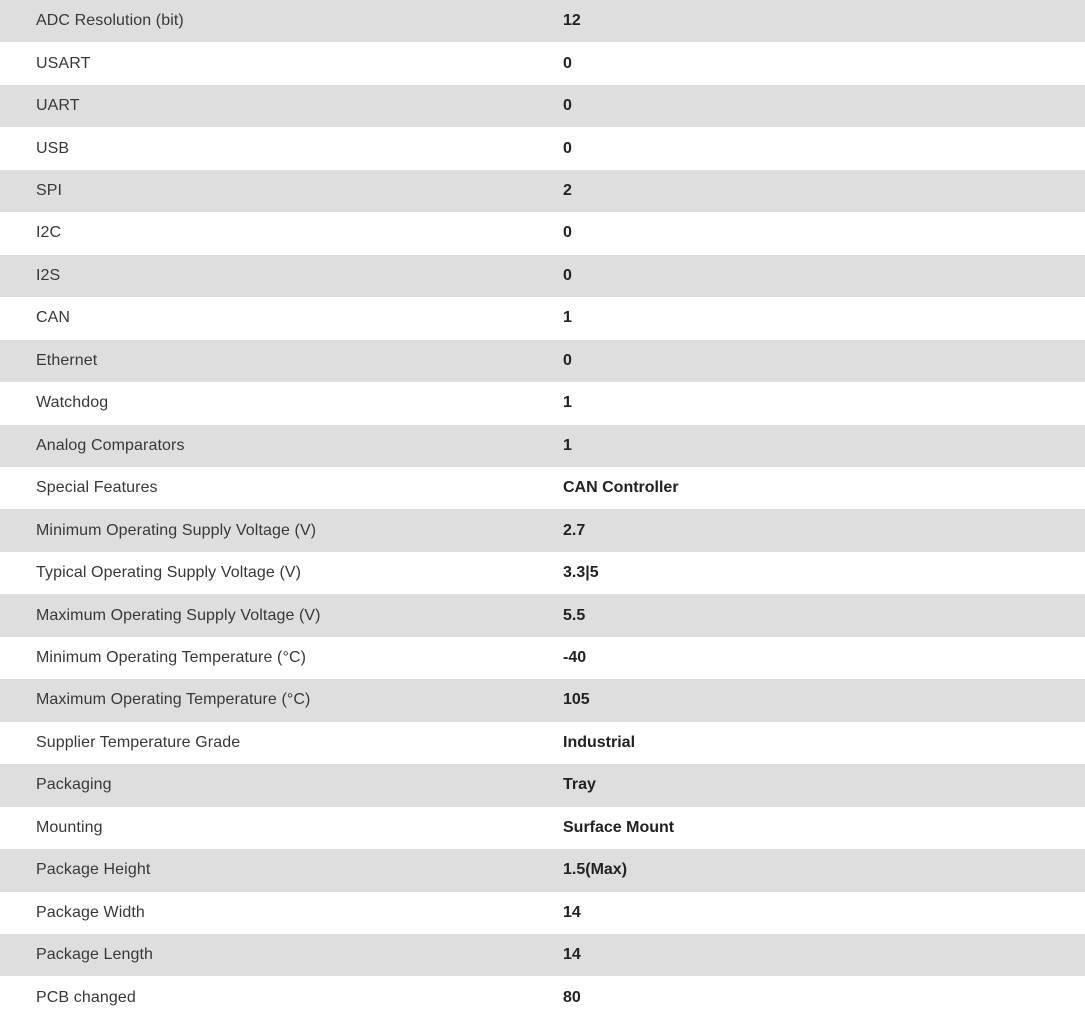 Image resolution: width=1085 pixels, height=1019 pixels. What do you see at coordinates (49, 233) in the screenshot?
I see `spec-attribute-label: I2C` at bounding box center [49, 233].